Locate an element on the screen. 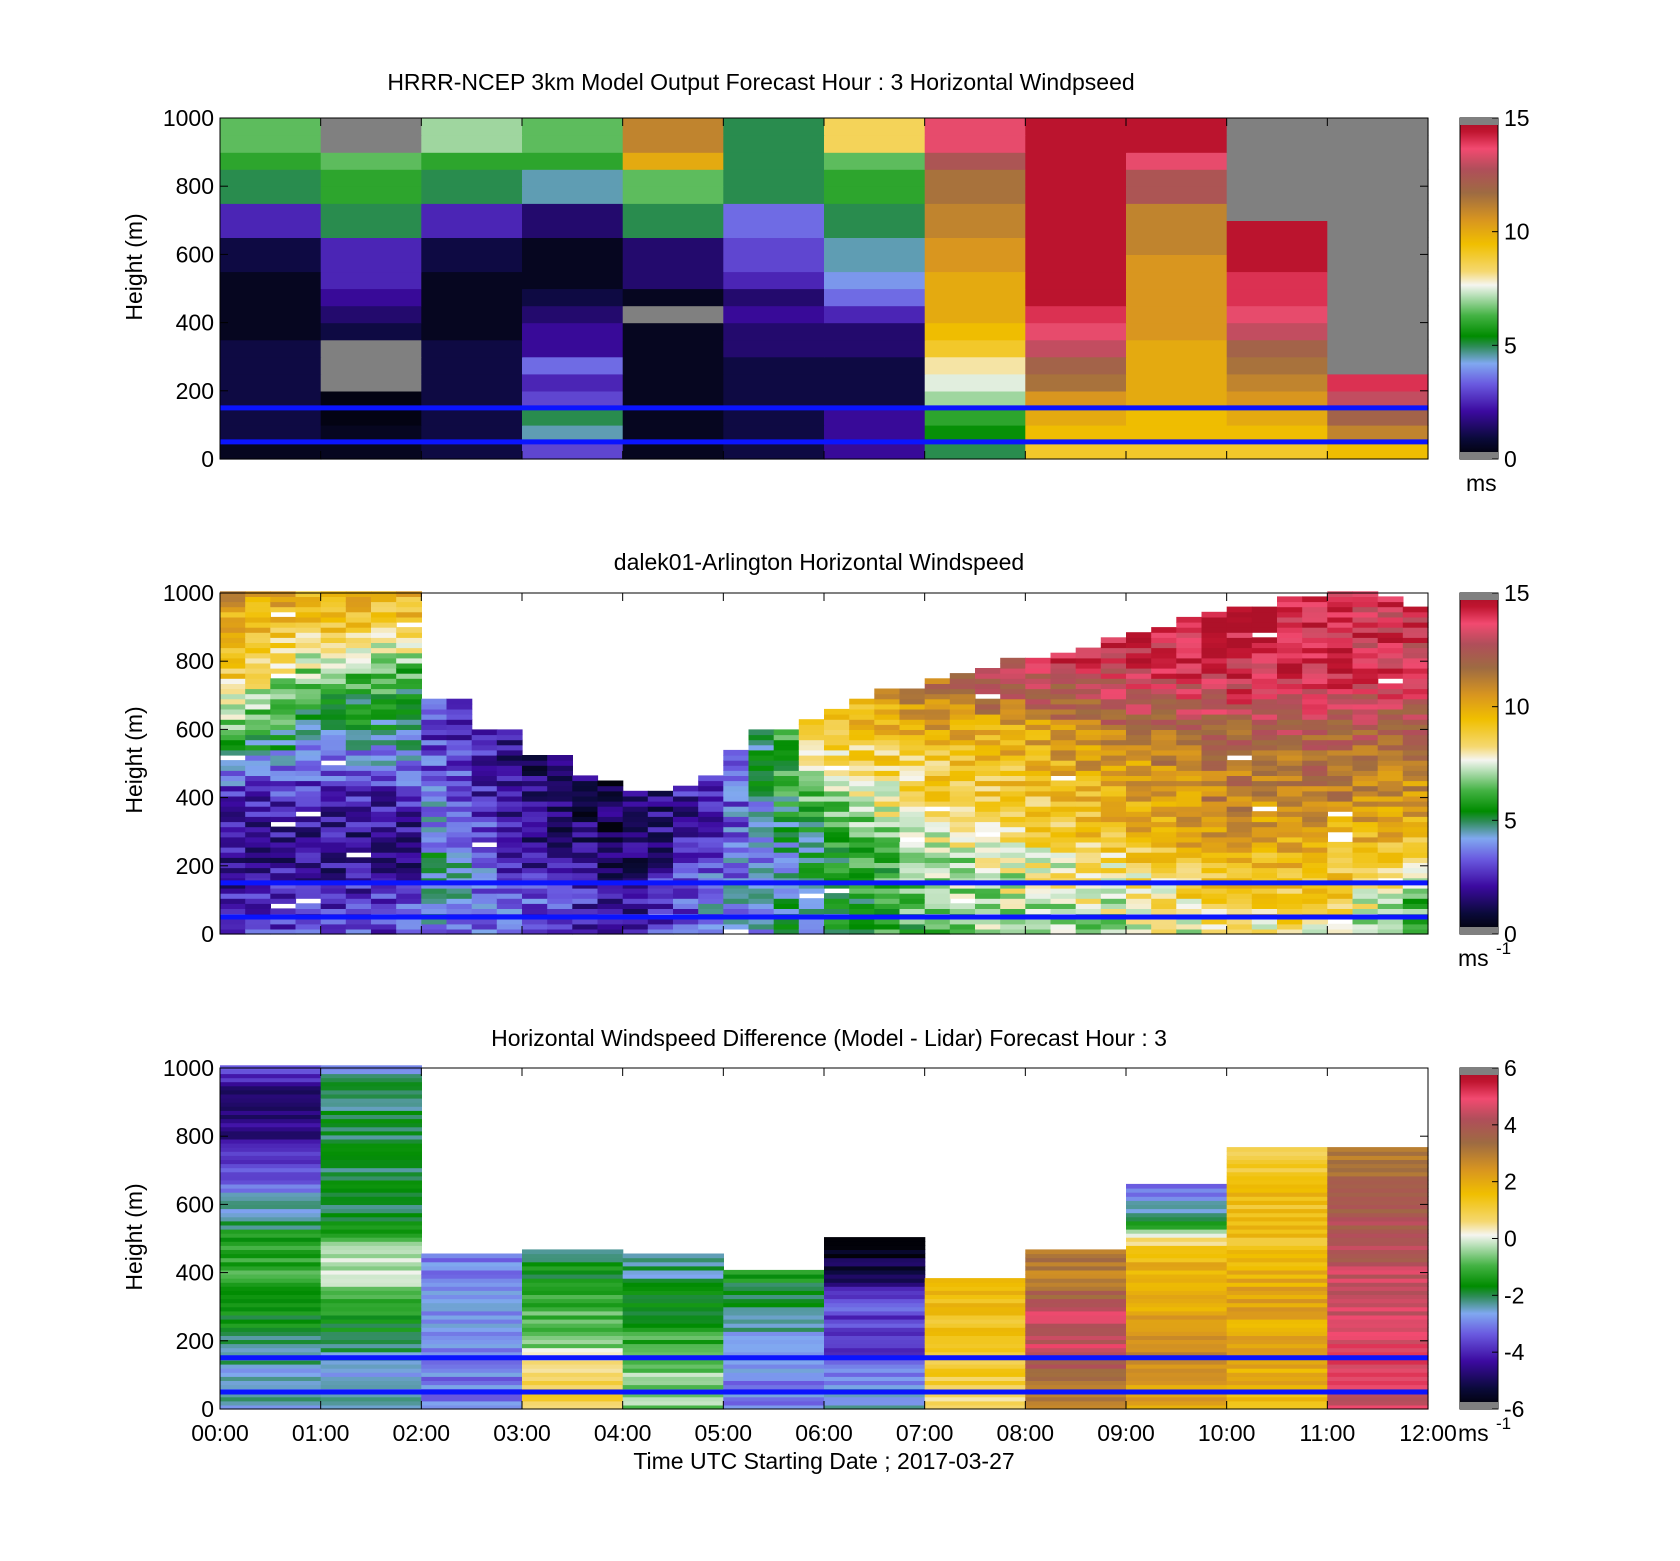 The height and width of the screenshot is (1561, 1680). x-tick-label: 05:00 is located at coordinates (724, 1433).